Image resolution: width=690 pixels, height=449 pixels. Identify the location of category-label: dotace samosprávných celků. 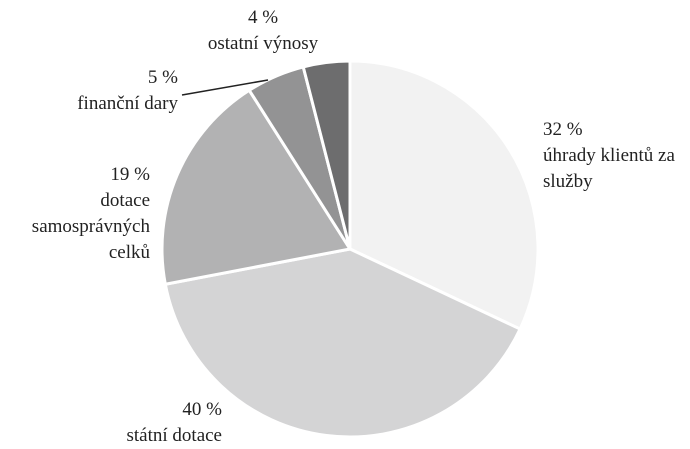
(90, 226).